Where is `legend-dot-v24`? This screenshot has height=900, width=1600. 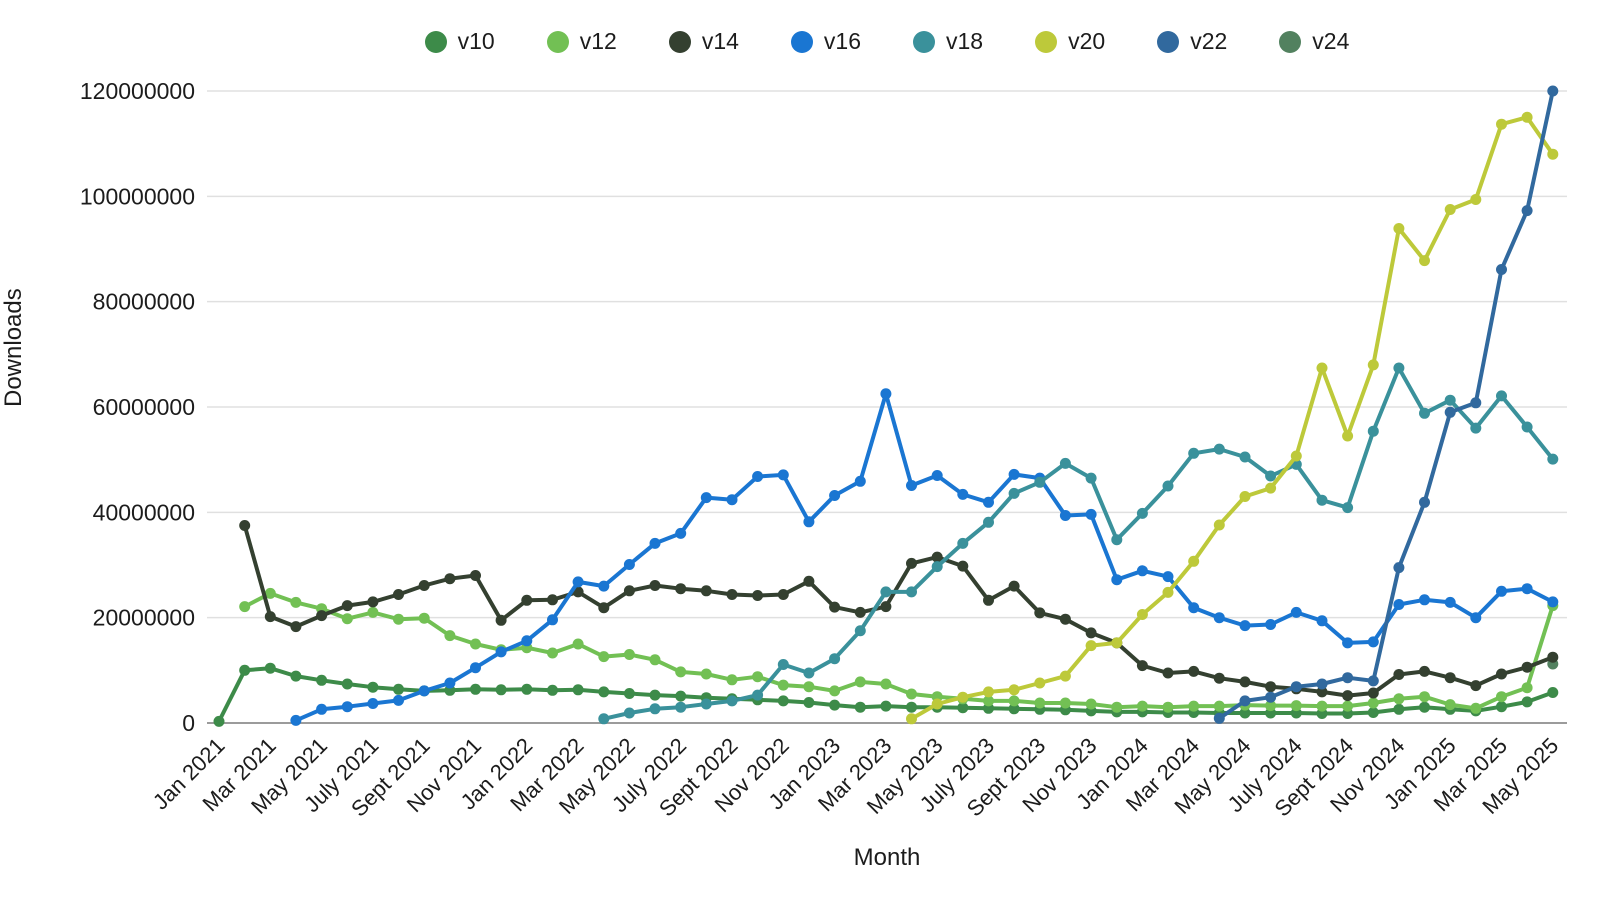
legend-dot-v24 is located at coordinates (1290, 41).